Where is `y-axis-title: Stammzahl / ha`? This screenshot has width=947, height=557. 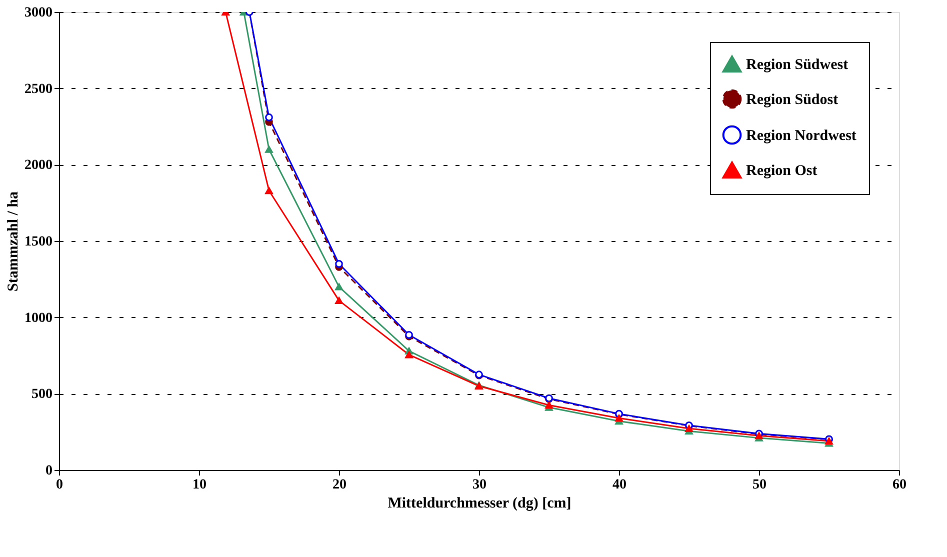
y-axis-title: Stammzahl / ha is located at coordinates (14, 241).